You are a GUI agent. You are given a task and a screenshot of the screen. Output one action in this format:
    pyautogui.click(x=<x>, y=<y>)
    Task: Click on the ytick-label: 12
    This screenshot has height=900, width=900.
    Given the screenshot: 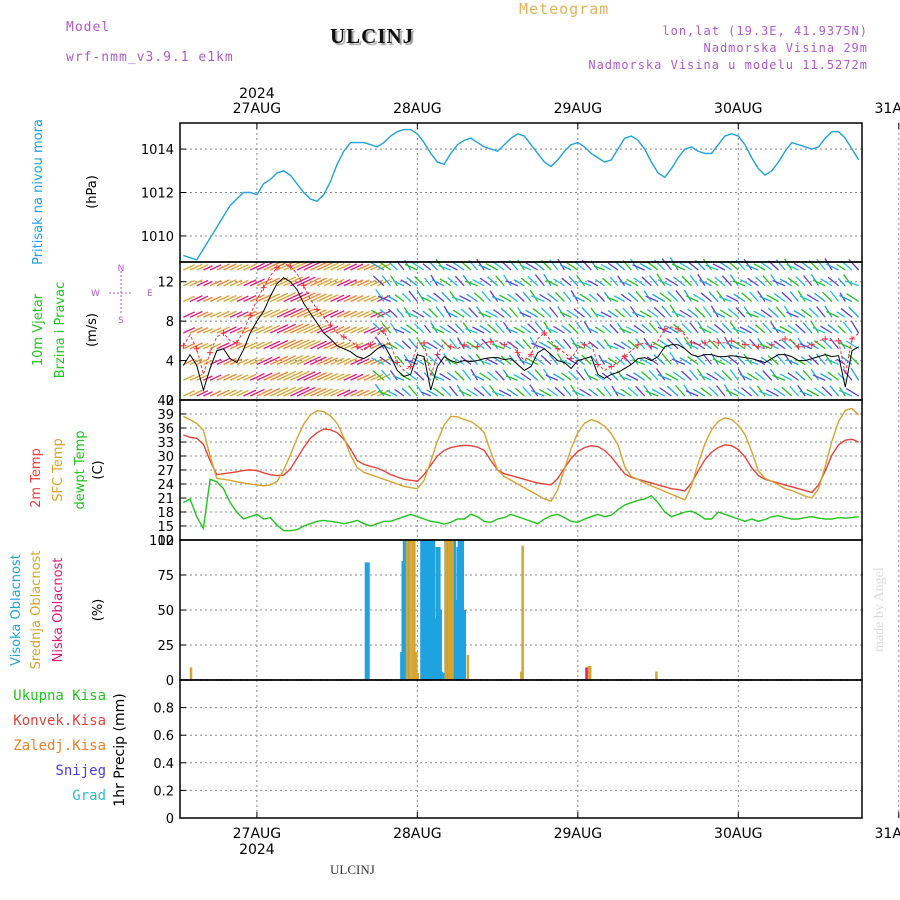 What is the action you would take?
    pyautogui.click(x=165, y=283)
    